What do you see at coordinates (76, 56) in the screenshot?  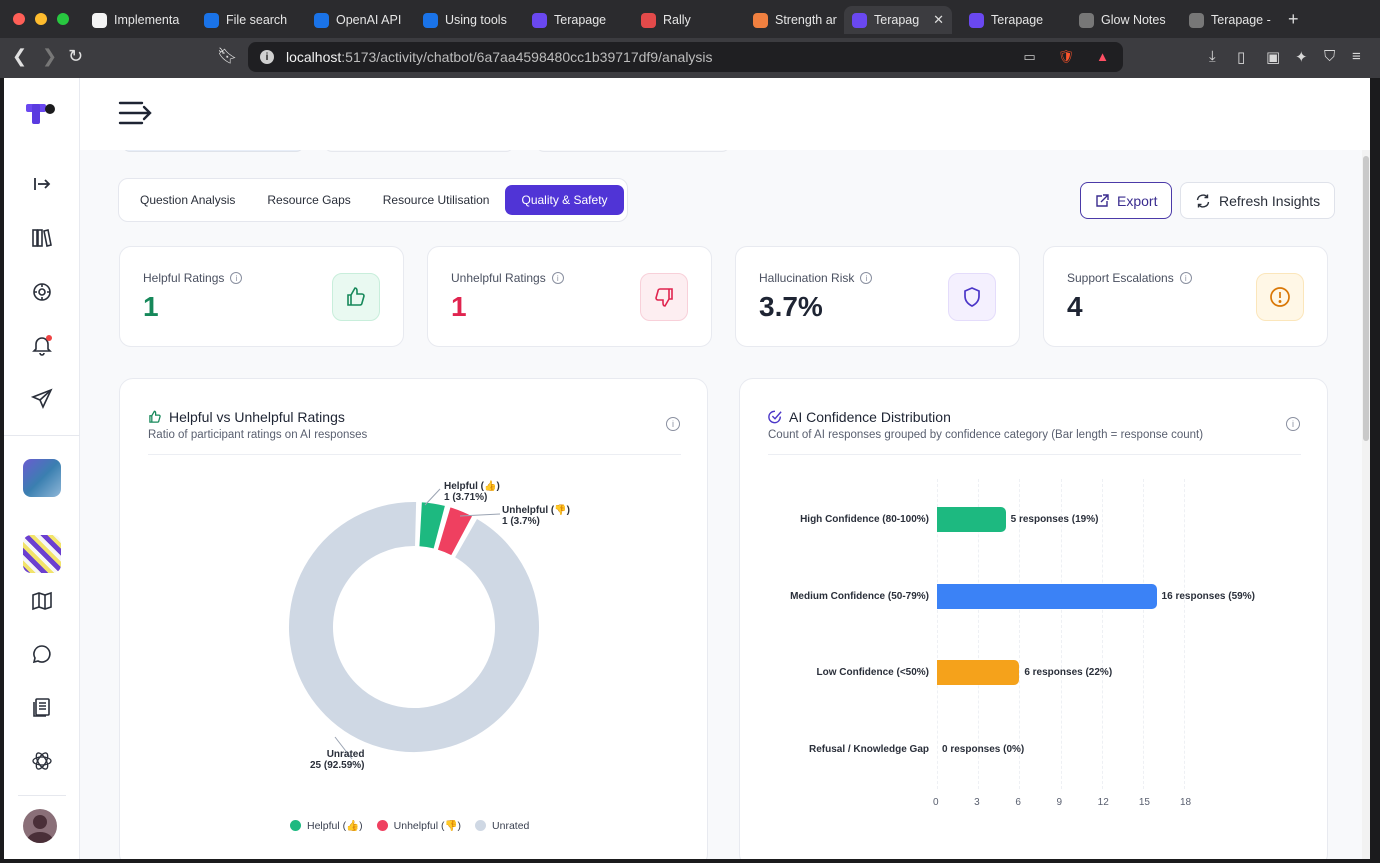 I see `reload-button: ↻` at bounding box center [76, 56].